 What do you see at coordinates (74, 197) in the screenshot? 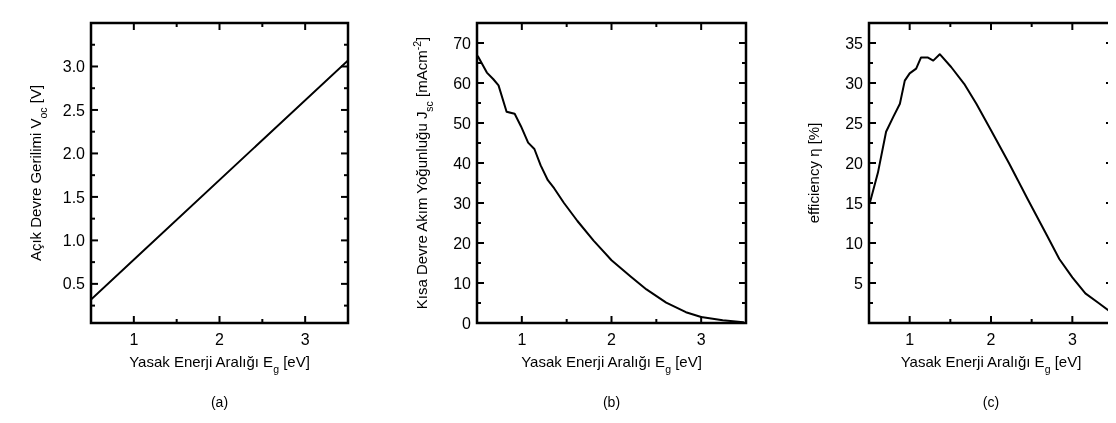
I see `y-tick-label: 1.5` at bounding box center [74, 197].